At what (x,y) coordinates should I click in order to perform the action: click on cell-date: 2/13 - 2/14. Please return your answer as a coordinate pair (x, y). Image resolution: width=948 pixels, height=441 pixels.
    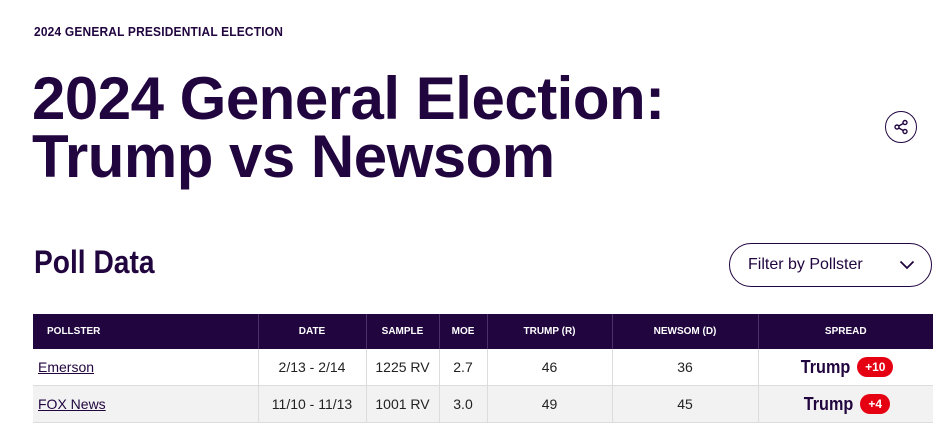
    Looking at the image, I should click on (312, 367).